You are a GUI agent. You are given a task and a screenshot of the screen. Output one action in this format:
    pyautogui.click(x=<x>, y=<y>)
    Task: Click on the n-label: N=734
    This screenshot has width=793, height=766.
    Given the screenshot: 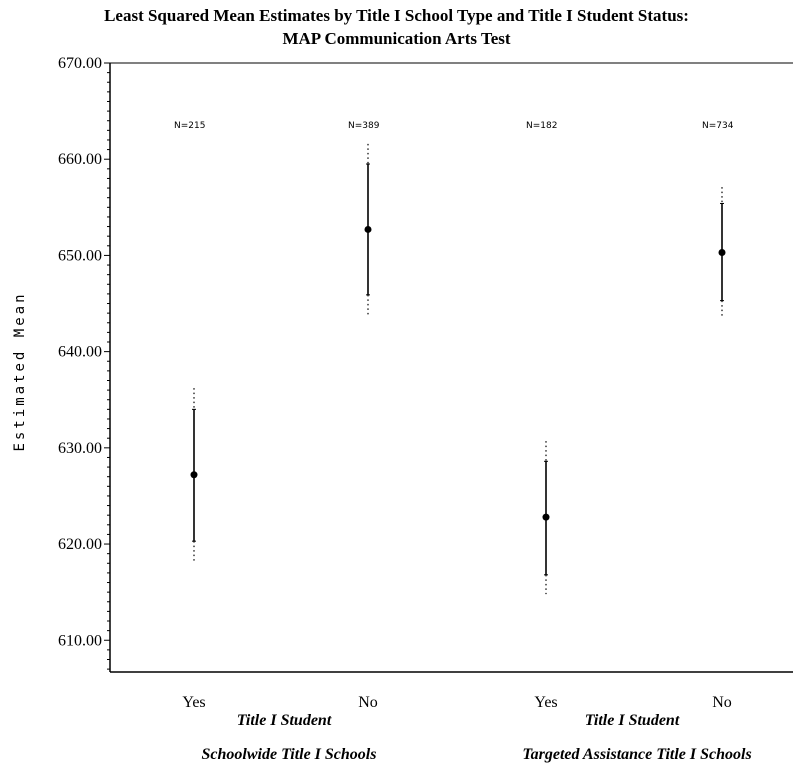 What is the action you would take?
    pyautogui.click(x=718, y=126)
    